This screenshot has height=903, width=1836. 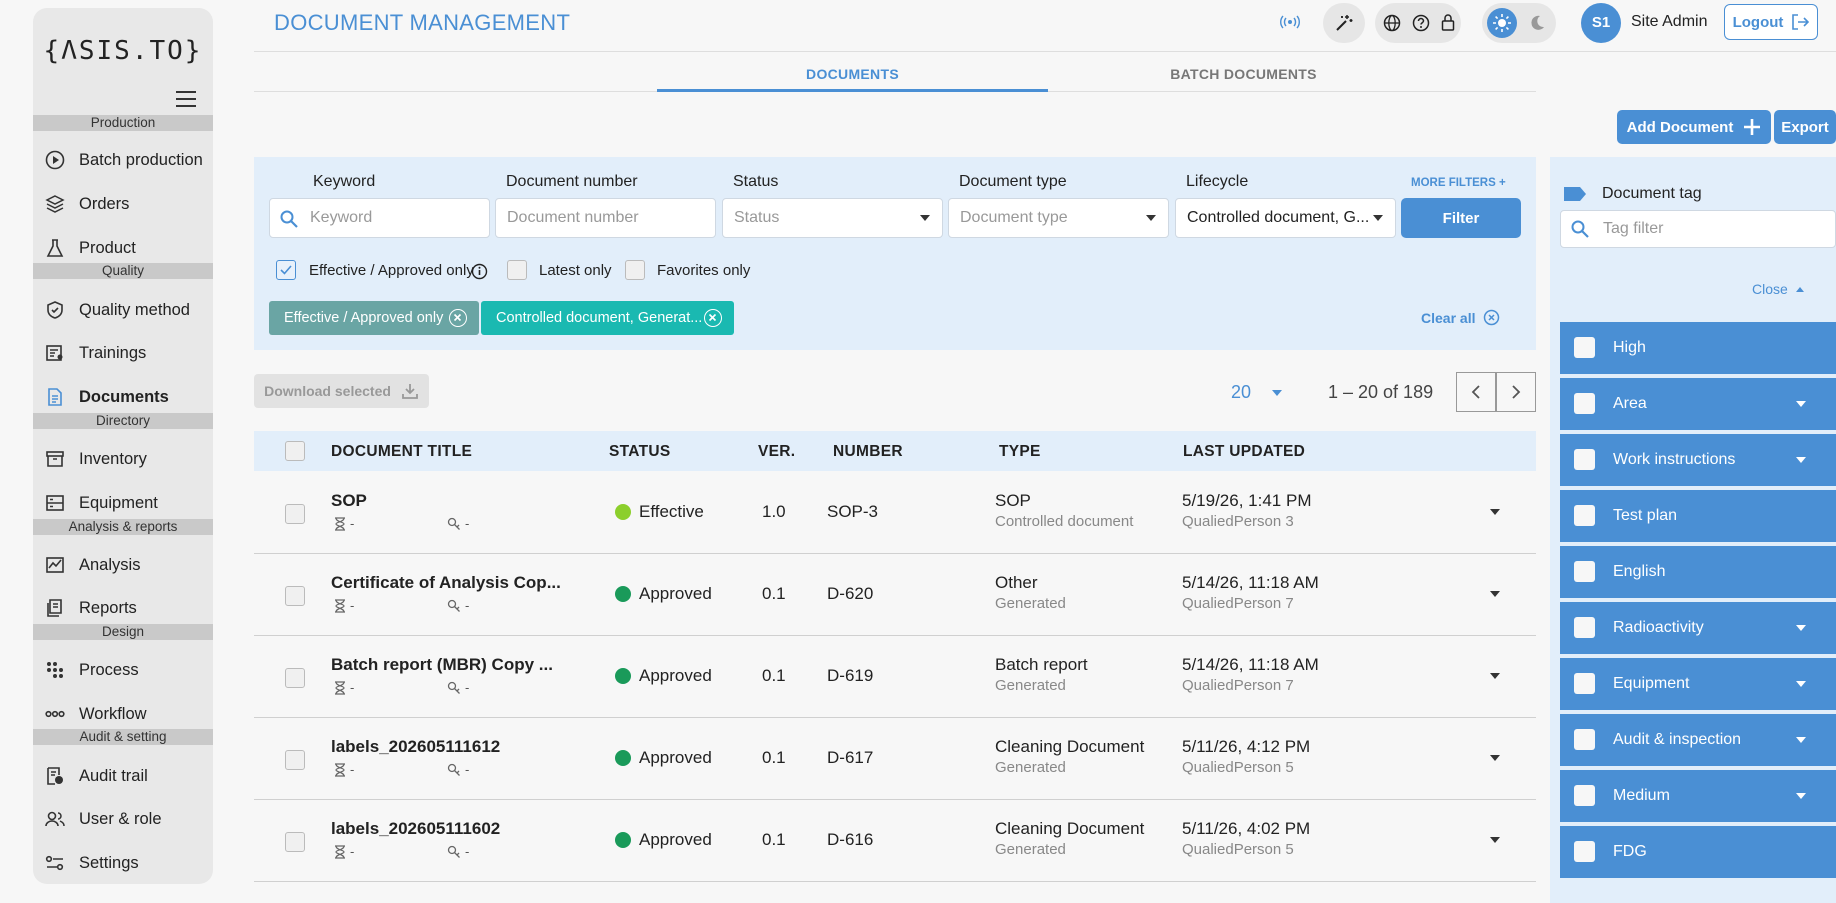 What do you see at coordinates (868, 451) in the screenshot?
I see `col-number: NUMBER` at bounding box center [868, 451].